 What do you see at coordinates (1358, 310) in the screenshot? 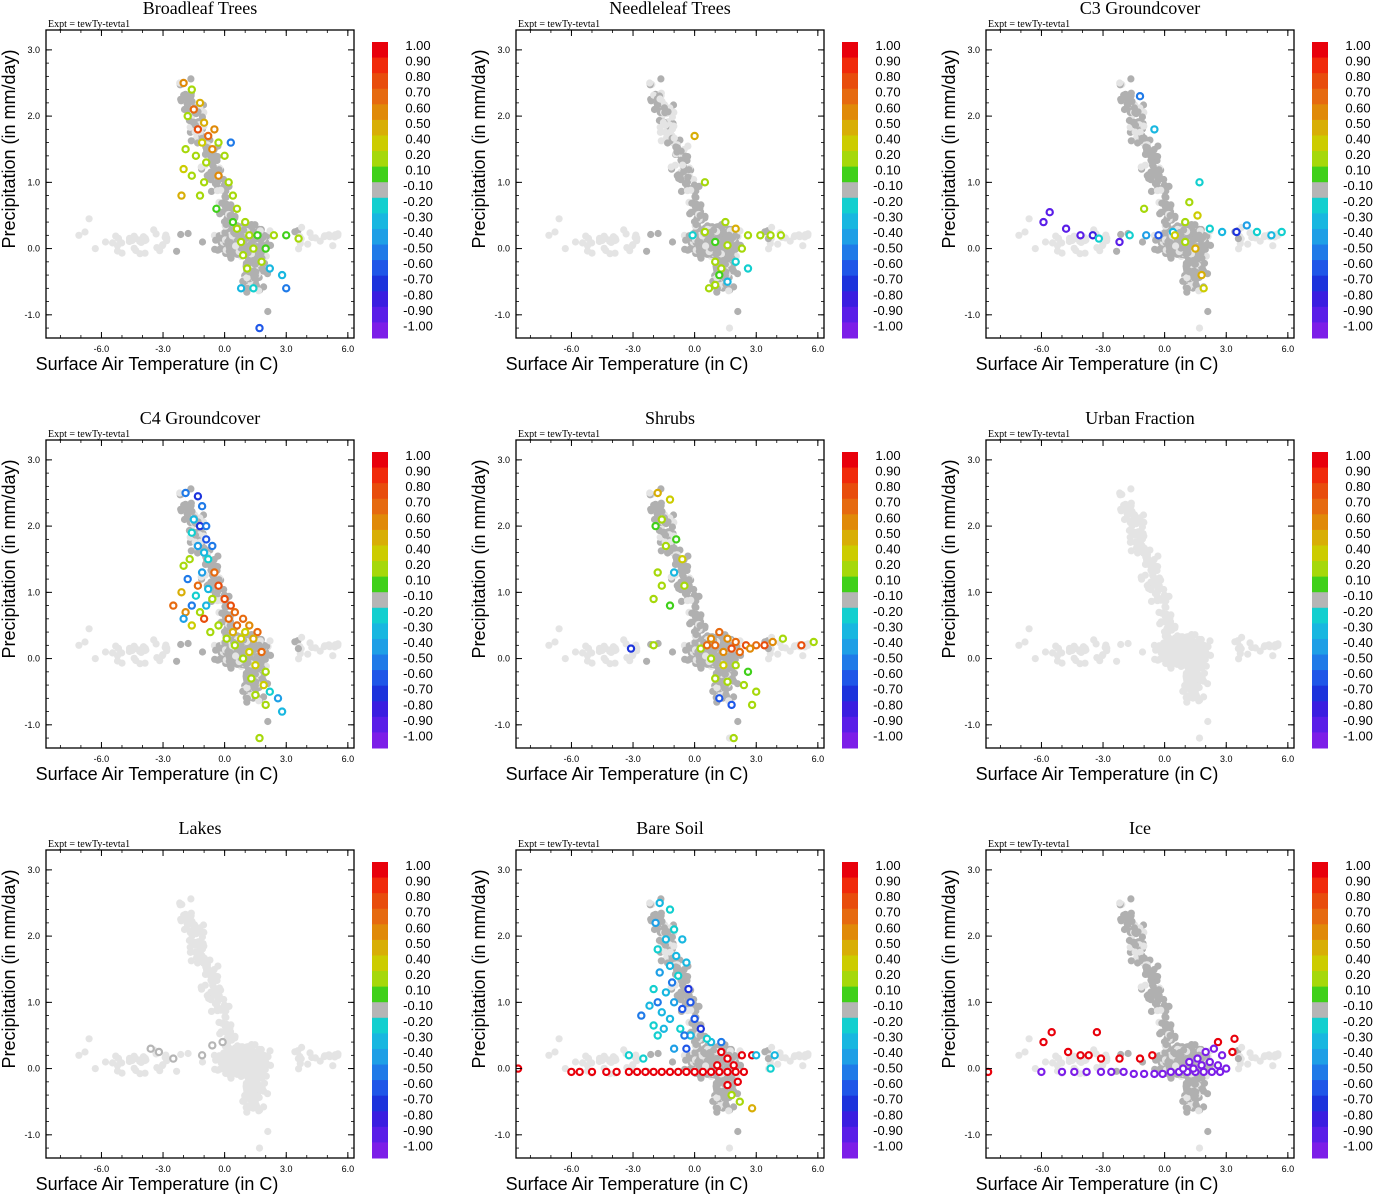
I see `colorbar-label: -0.90` at bounding box center [1358, 310].